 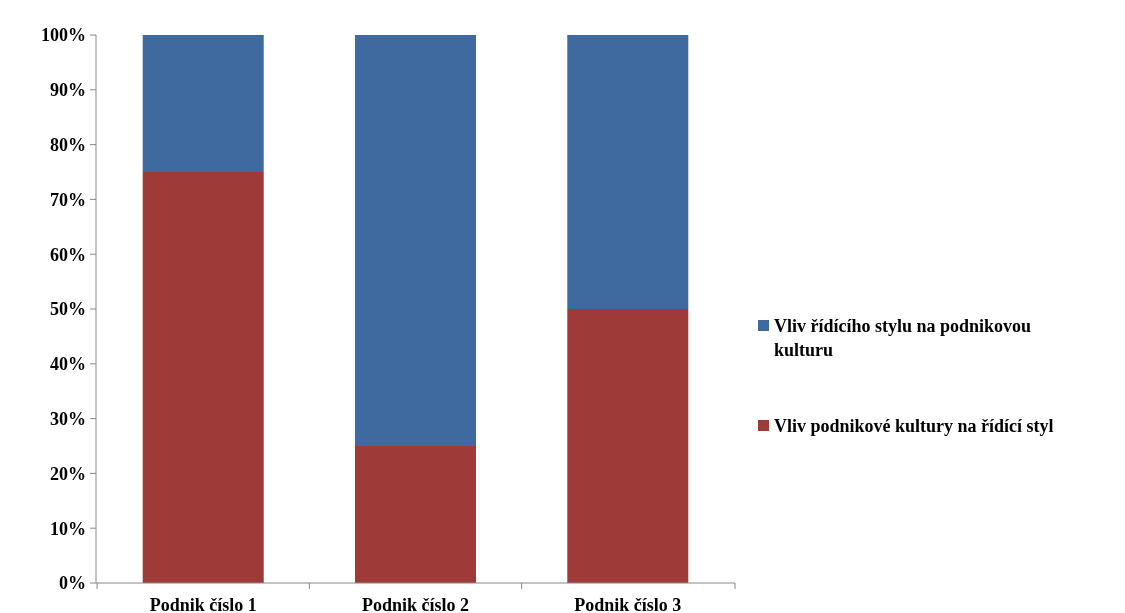 What do you see at coordinates (68, 309) in the screenshot?
I see `y-tick-label: 50%` at bounding box center [68, 309].